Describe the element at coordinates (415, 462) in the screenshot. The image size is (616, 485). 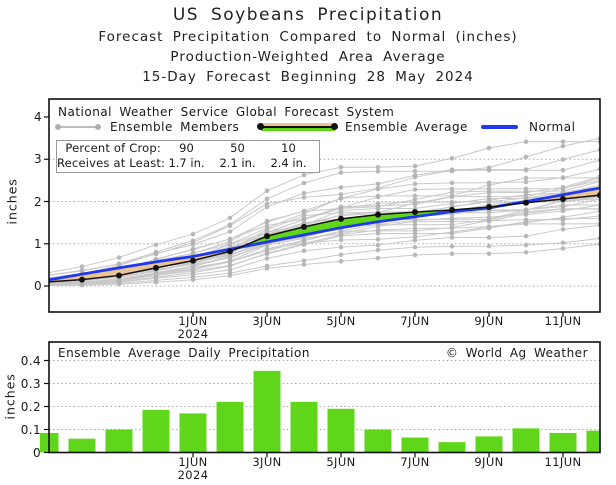
I see `bottom-x-tick-label: 7JUN` at that location.